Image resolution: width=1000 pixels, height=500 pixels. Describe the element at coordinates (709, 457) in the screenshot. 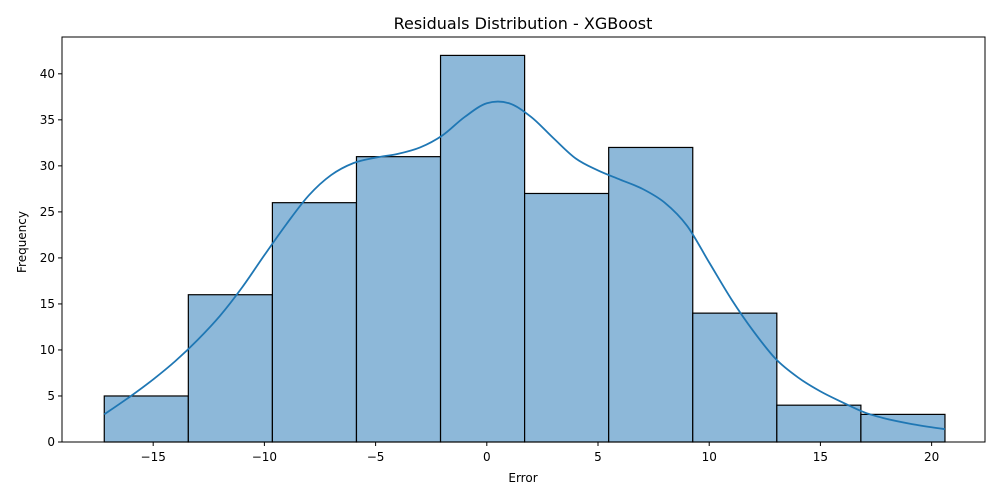

I see `x-tick-label: 10` at that location.